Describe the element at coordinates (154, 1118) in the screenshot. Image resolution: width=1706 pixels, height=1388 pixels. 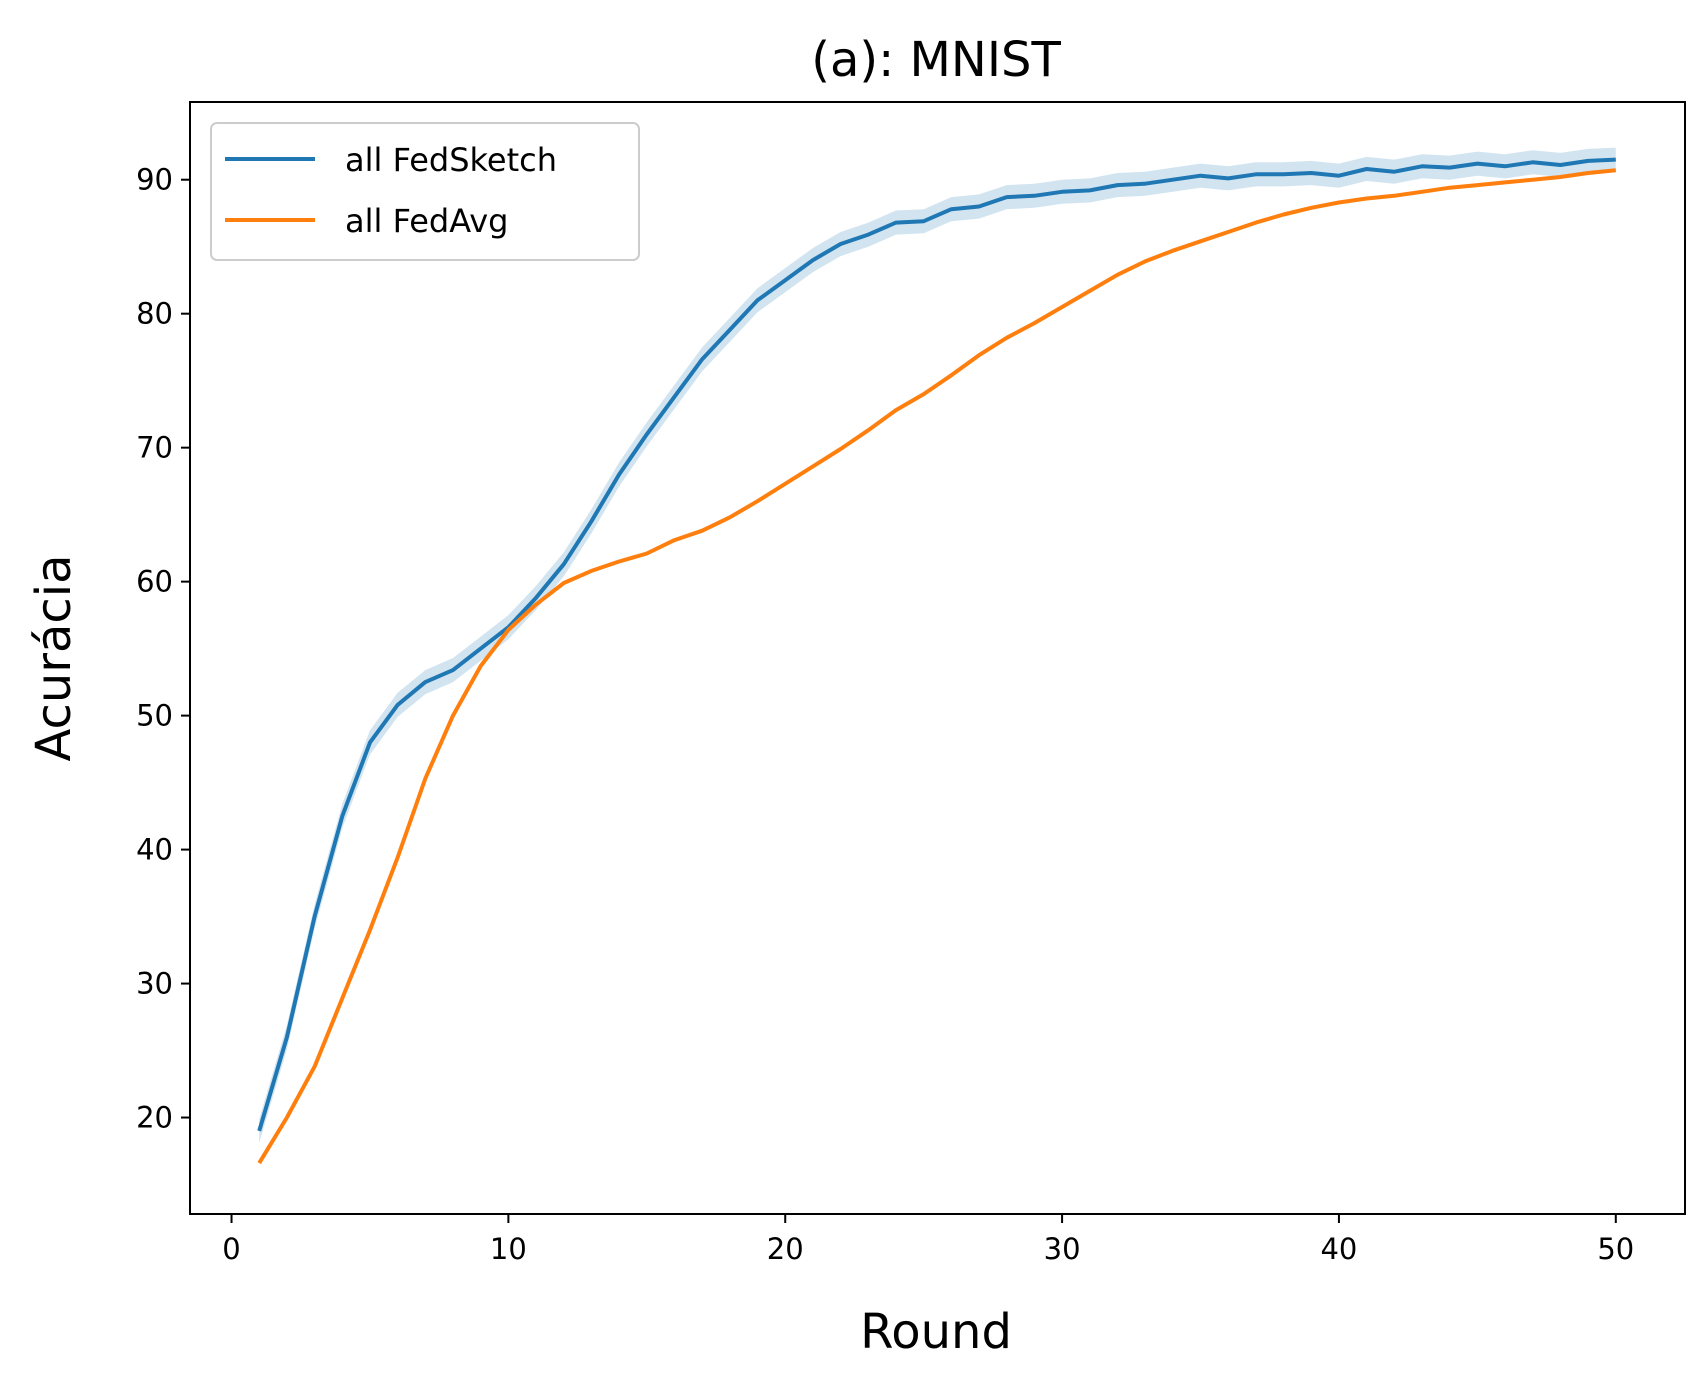
I see `y-tick-label: 20` at that location.